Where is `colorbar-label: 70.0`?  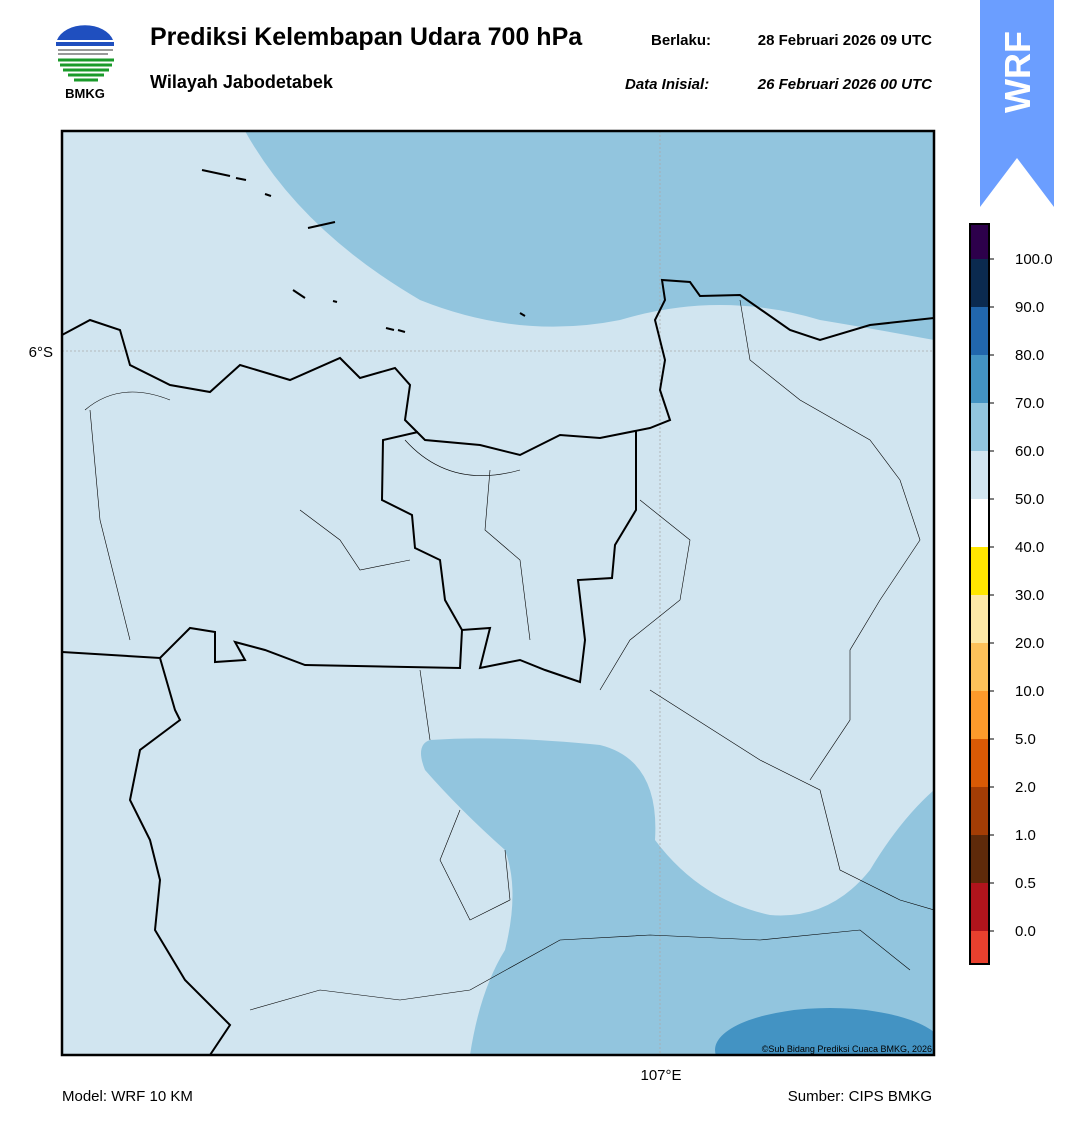 colorbar-label: 70.0 is located at coordinates (1029, 403).